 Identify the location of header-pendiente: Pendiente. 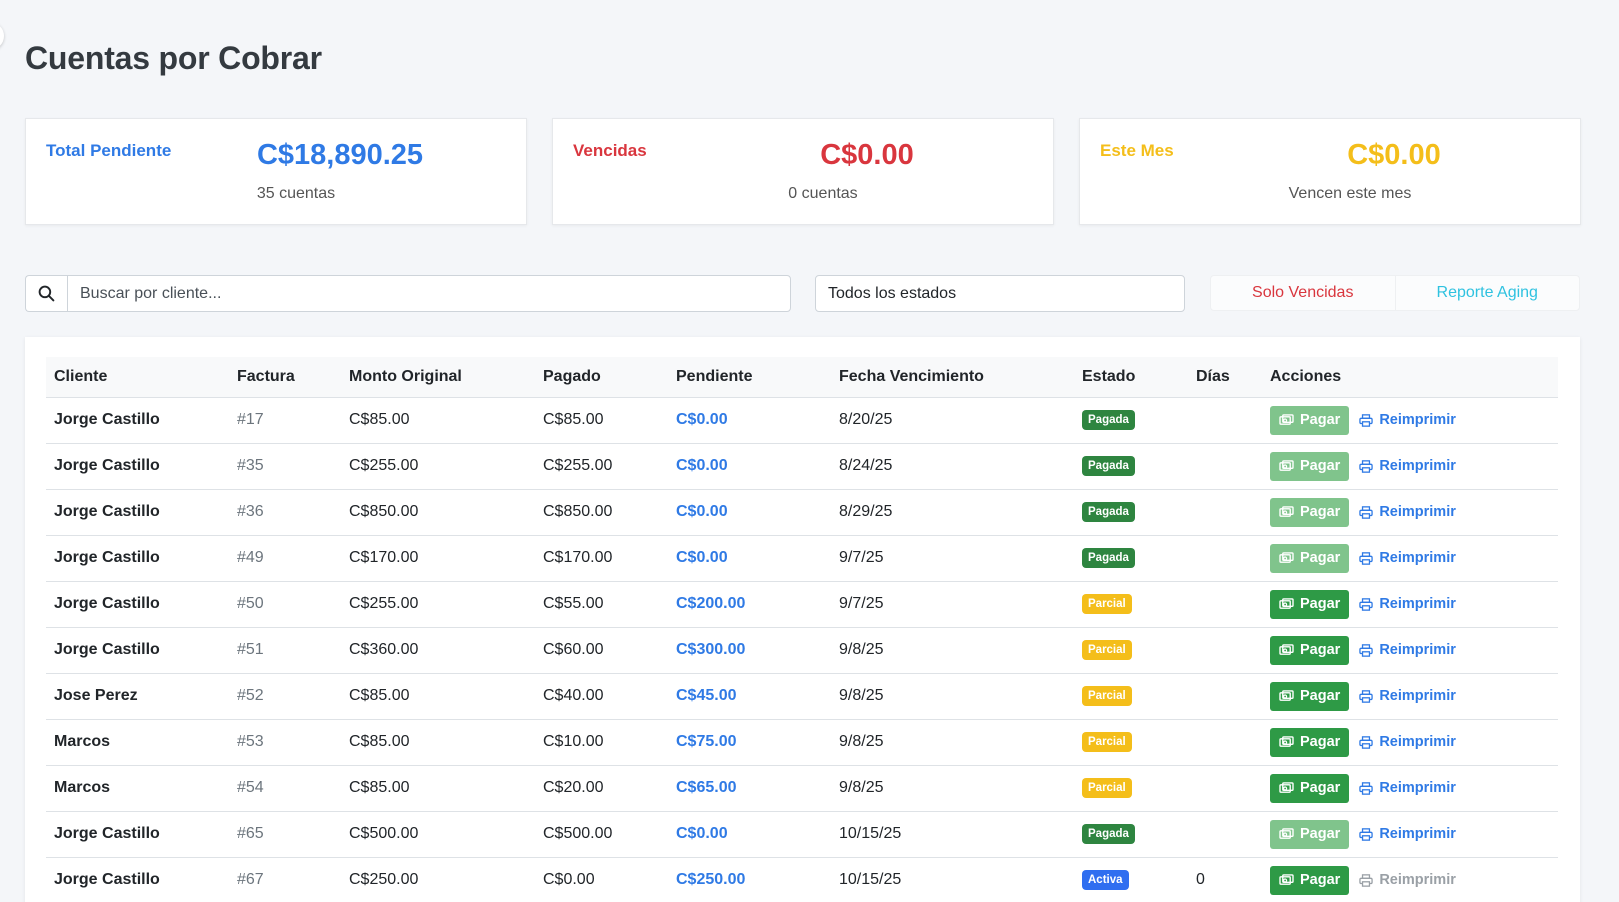
(749, 377).